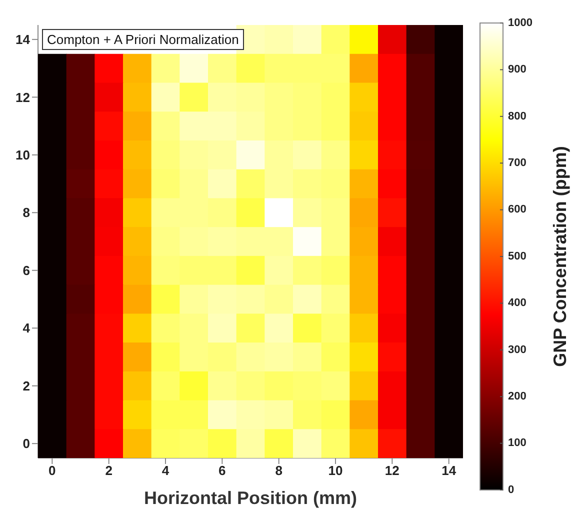  What do you see at coordinates (517, 443) in the screenshot?
I see `color-bar-label: 100` at bounding box center [517, 443].